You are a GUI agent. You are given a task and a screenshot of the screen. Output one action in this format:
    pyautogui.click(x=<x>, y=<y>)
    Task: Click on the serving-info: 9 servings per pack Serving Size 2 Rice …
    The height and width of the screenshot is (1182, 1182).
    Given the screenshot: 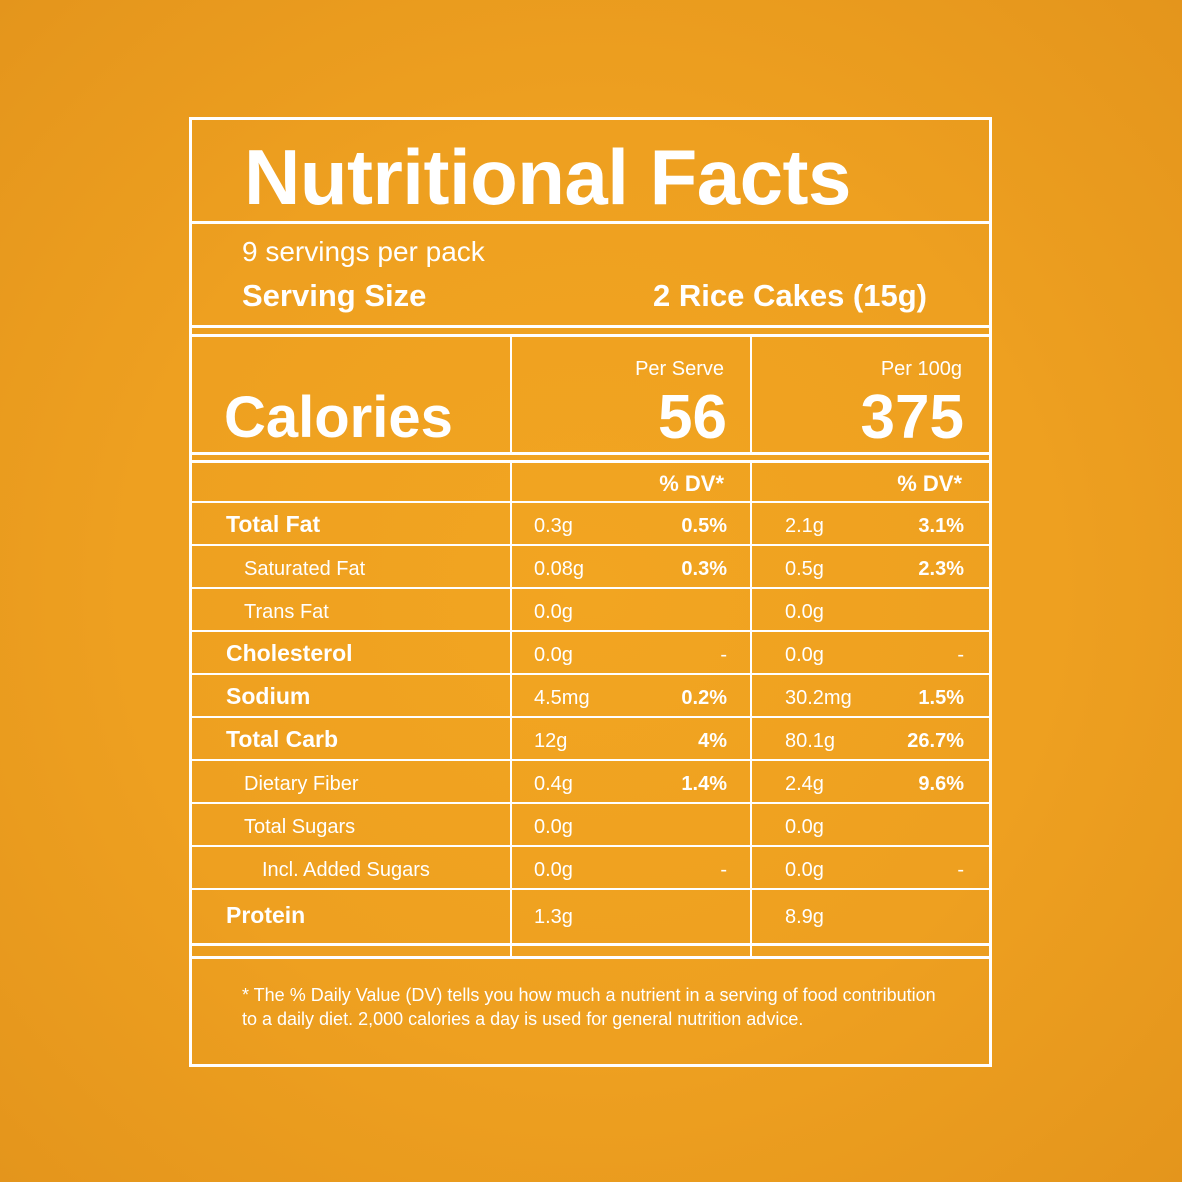 What is the action you would take?
    pyautogui.click(x=590, y=276)
    